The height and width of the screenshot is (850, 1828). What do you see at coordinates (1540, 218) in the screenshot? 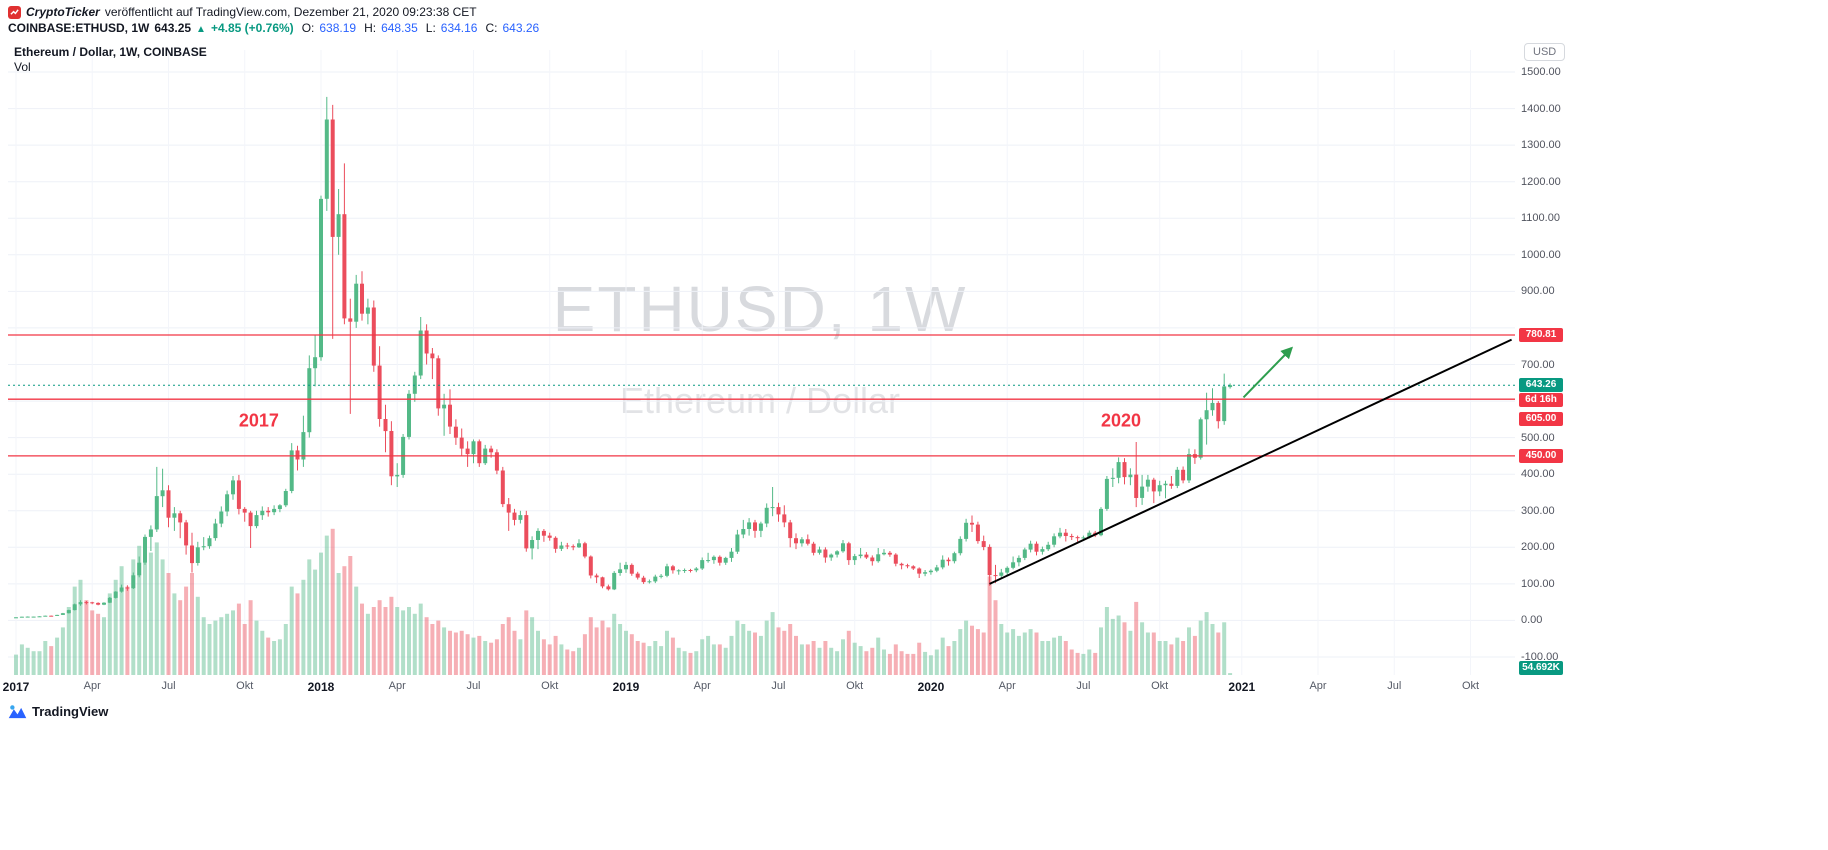
I see `price-tick-label: 1100.00` at bounding box center [1540, 218].